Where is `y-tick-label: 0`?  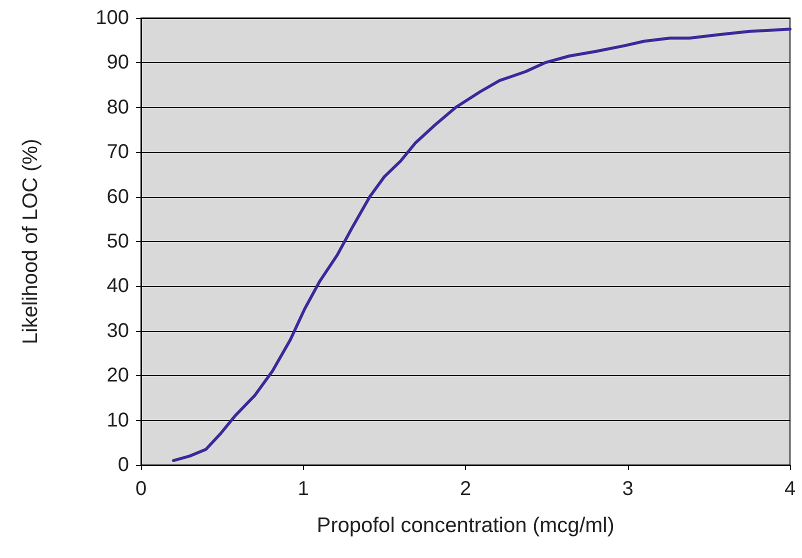
y-tick-label: 0 is located at coordinates (123, 465).